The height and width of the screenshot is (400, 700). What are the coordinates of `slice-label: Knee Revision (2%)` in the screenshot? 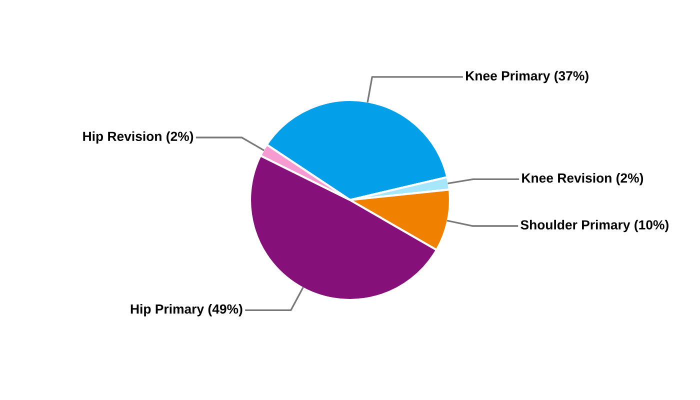 It's located at (583, 179).